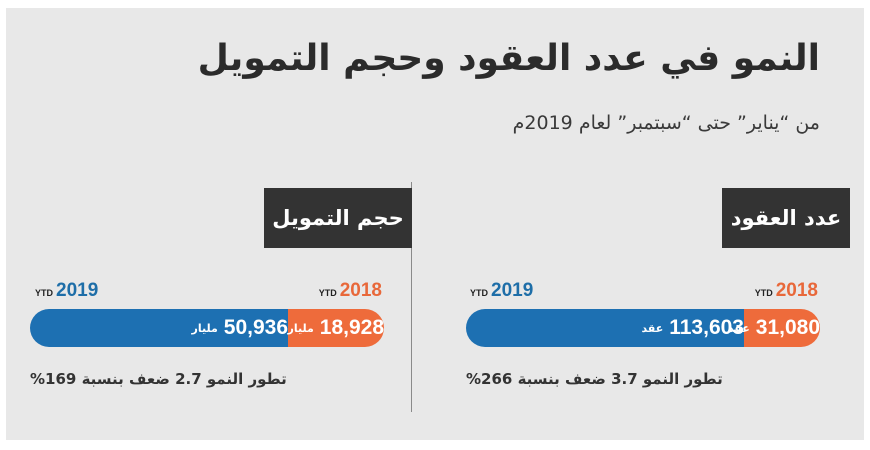  What do you see at coordinates (411, 297) in the screenshot?
I see `column-divider` at bounding box center [411, 297].